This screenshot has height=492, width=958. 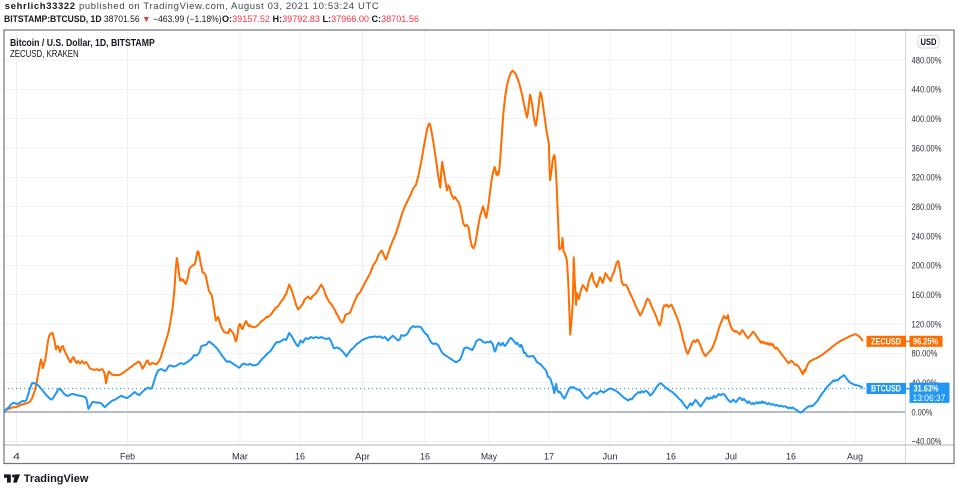 I want to click on svg-text: 80.00%, so click(x=925, y=354).